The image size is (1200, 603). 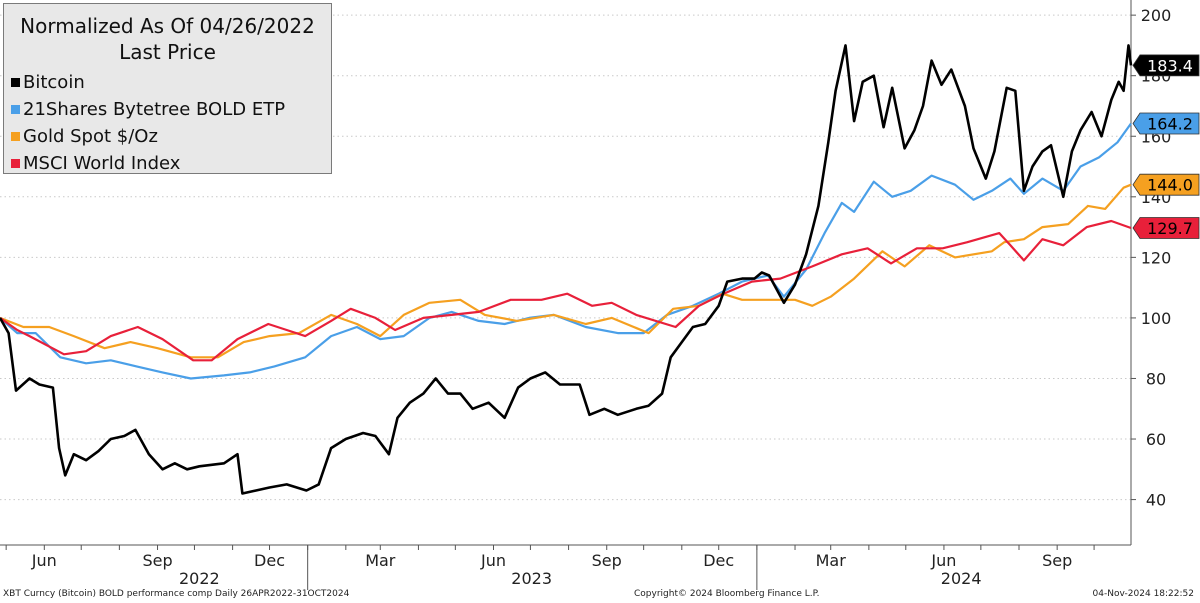 I want to click on legend-item-msci-world: MSCI World Index, so click(x=171, y=163).